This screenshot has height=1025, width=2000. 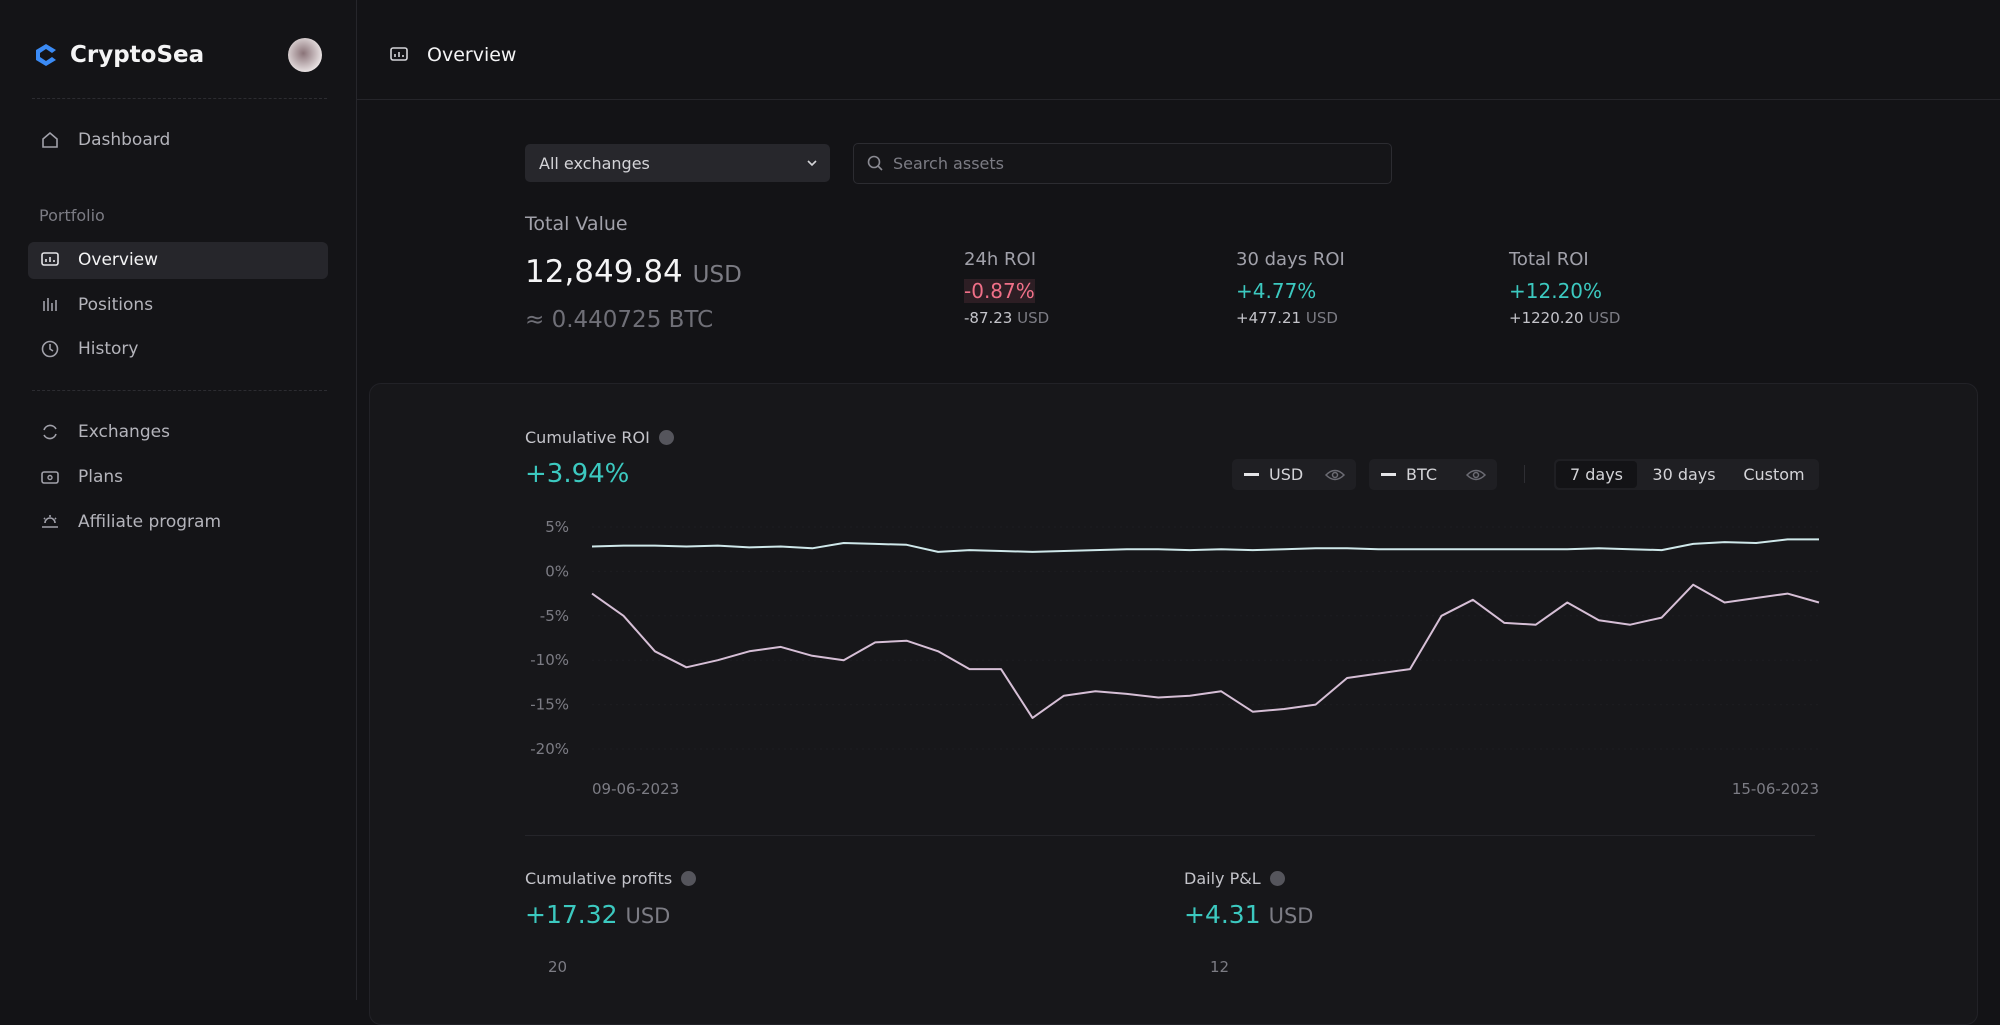 What do you see at coordinates (1122, 163) in the screenshot?
I see `search-box: Search assets` at bounding box center [1122, 163].